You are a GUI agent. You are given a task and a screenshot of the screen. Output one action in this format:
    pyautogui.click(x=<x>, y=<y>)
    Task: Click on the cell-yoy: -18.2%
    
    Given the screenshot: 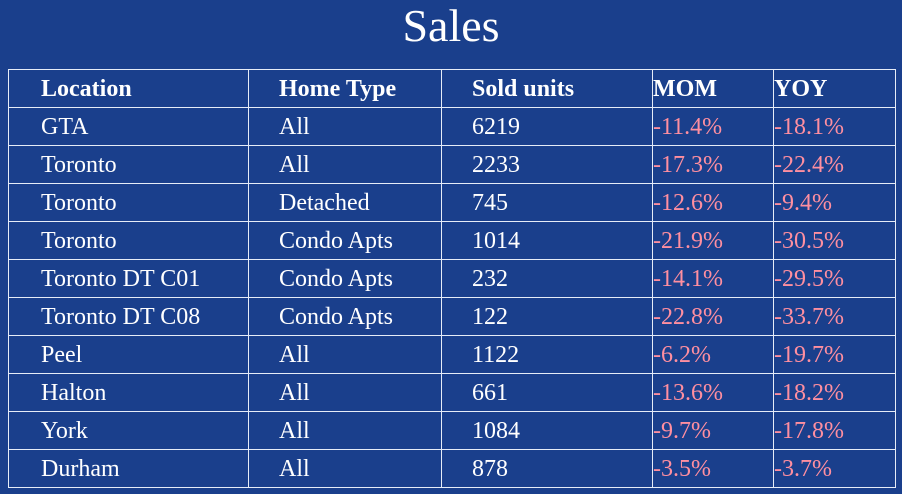 What is the action you would take?
    pyautogui.click(x=834, y=392)
    